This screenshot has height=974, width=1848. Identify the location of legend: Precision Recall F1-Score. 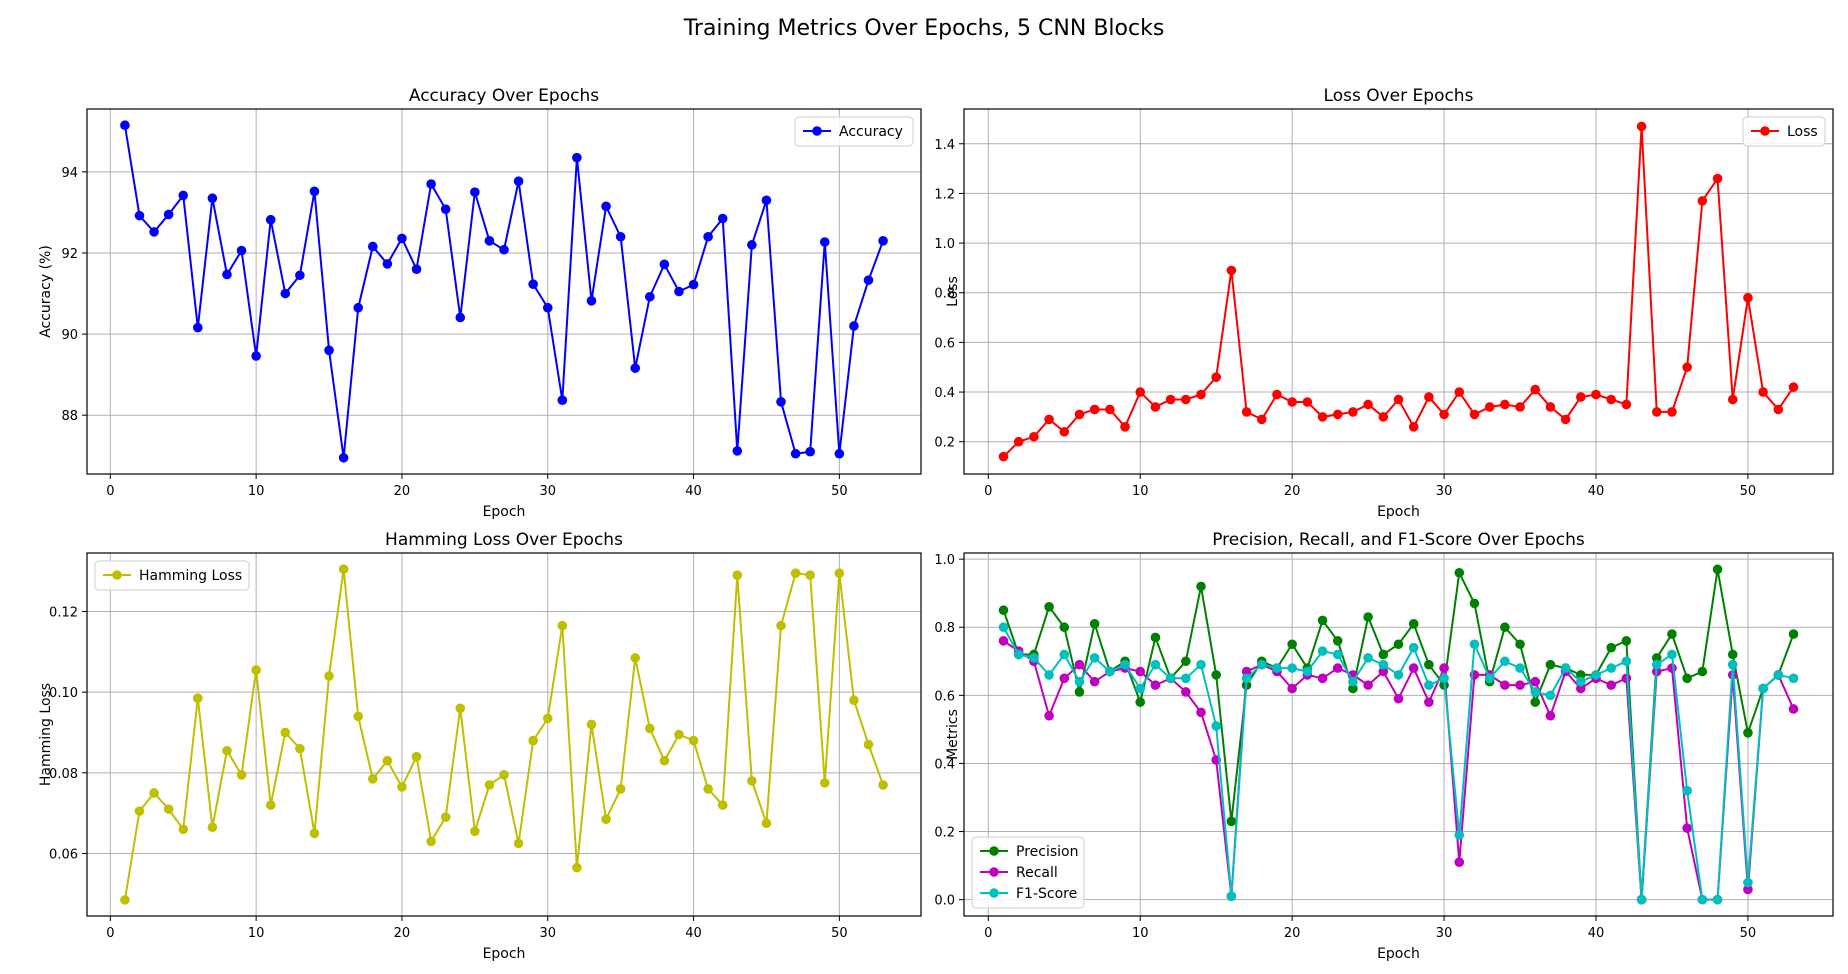
(1028, 872).